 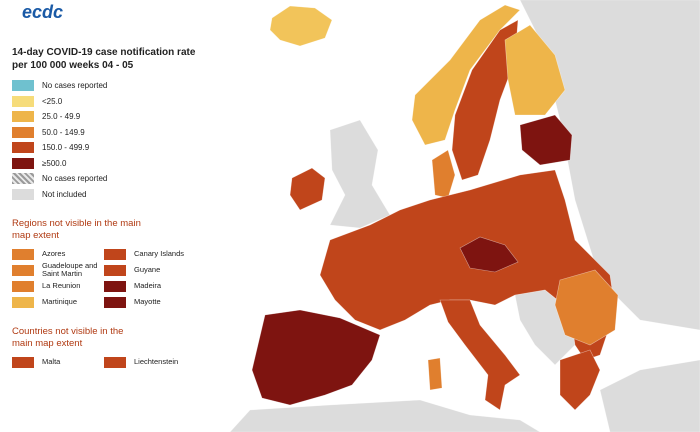 I want to click on legend-entry: Guyane, so click(x=164, y=270).